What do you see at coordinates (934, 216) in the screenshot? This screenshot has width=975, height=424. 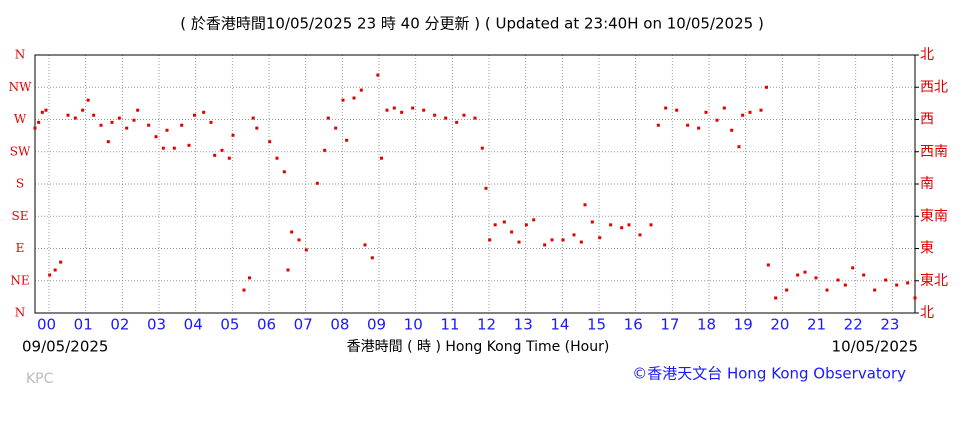 I see `y2-tick-label: 東南` at bounding box center [934, 216].